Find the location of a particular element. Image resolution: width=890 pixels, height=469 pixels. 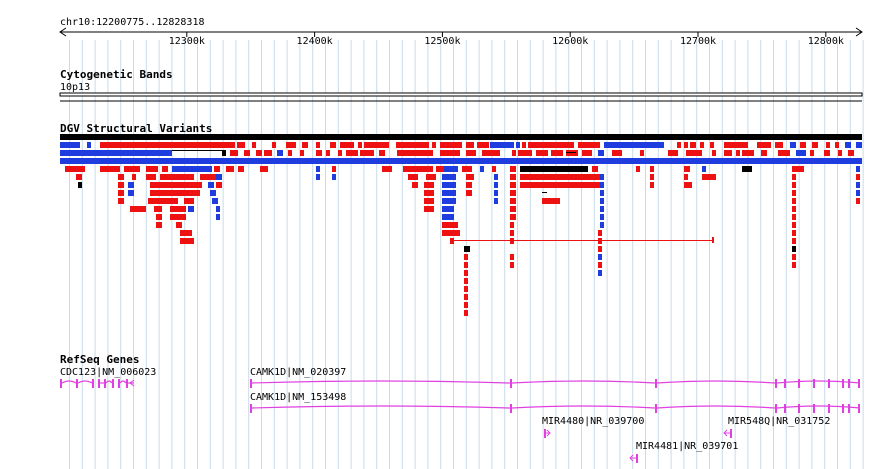

gene-mir4481: MIR4481|NR_039701 is located at coordinates (683, 452).